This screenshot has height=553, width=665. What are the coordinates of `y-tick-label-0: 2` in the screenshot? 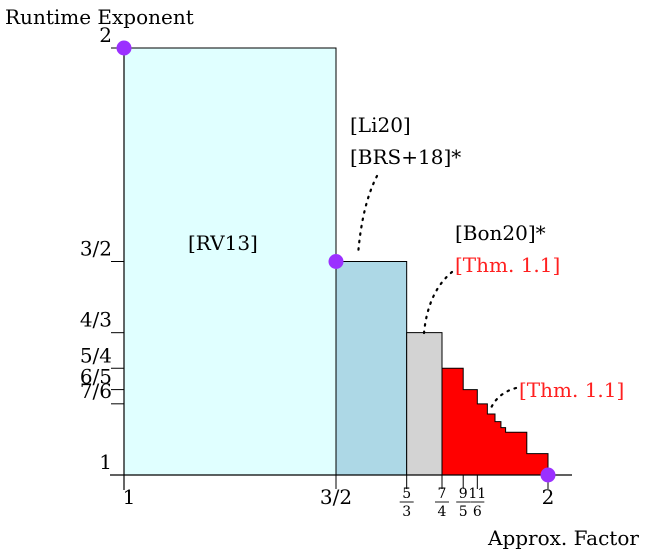 It's located at (105, 35).